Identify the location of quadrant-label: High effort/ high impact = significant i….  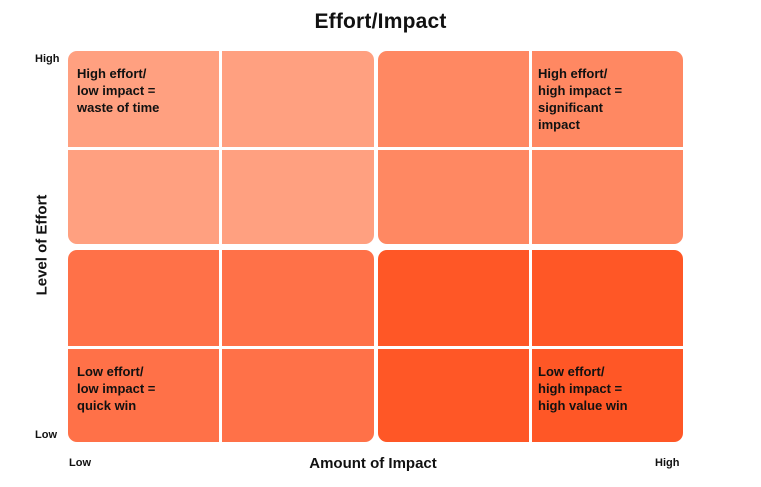
(580, 99).